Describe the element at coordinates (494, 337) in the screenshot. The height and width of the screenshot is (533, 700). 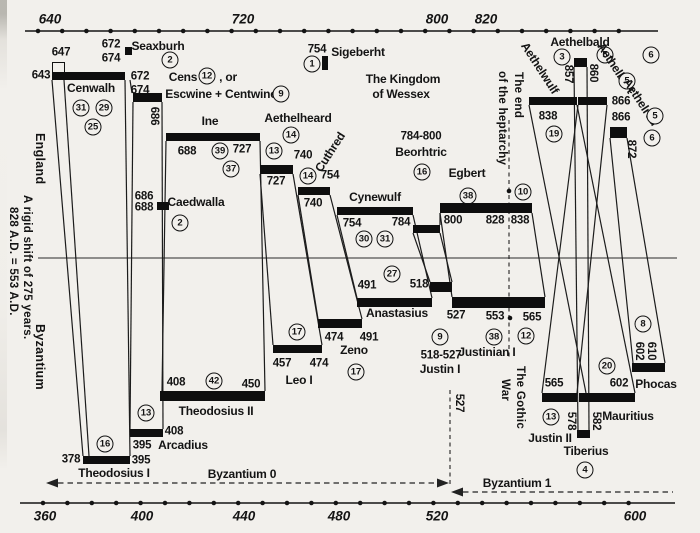
I see `justinian-duration-circle-38: 38` at that location.